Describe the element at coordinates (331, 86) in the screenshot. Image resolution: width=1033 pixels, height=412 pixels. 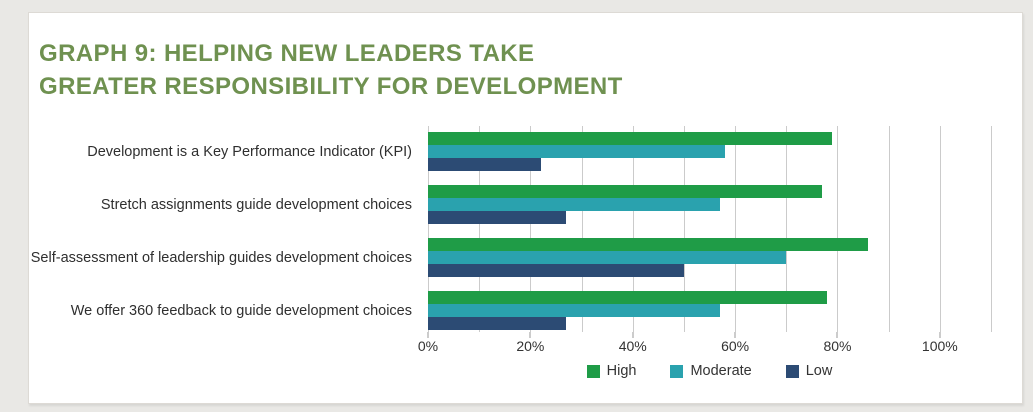
I see `chart-title-line2: GREATER RESPONSIBILITY FOR DEVELOPMENT` at that location.